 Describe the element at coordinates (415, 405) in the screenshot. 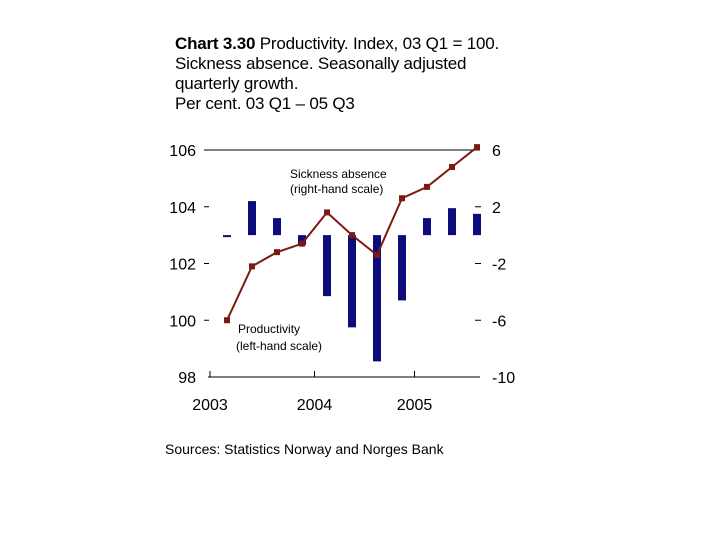

I see `x-axis-tick-label: 2005` at that location.